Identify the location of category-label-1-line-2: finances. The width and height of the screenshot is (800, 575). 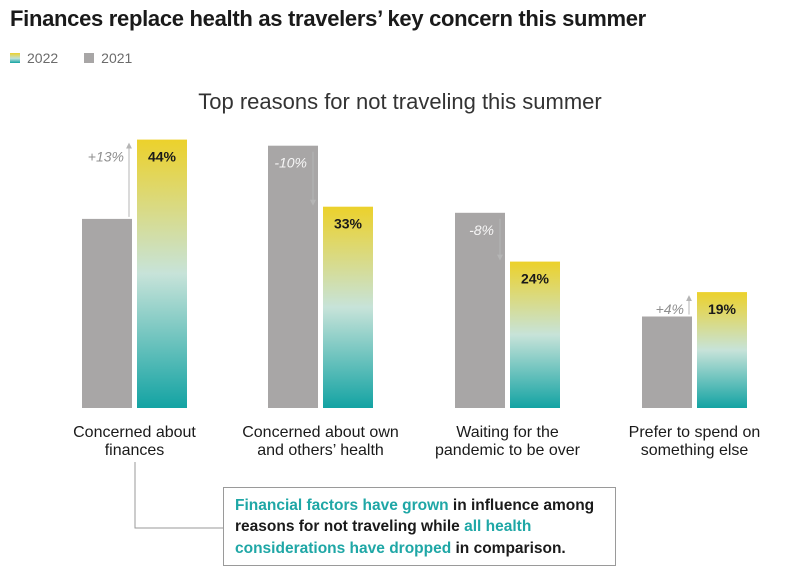
(135, 450).